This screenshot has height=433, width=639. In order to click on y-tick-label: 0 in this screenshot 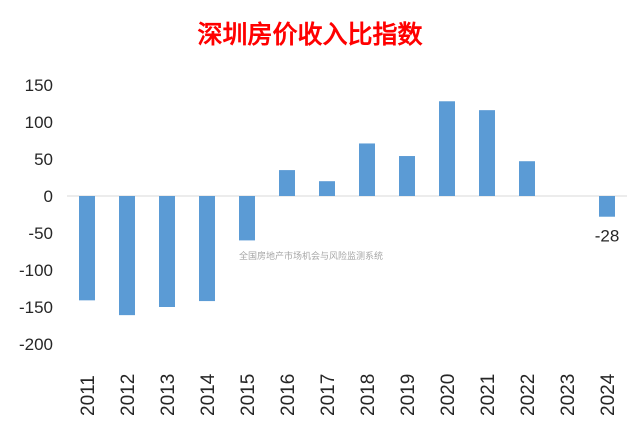, I will do `click(48, 196)`.